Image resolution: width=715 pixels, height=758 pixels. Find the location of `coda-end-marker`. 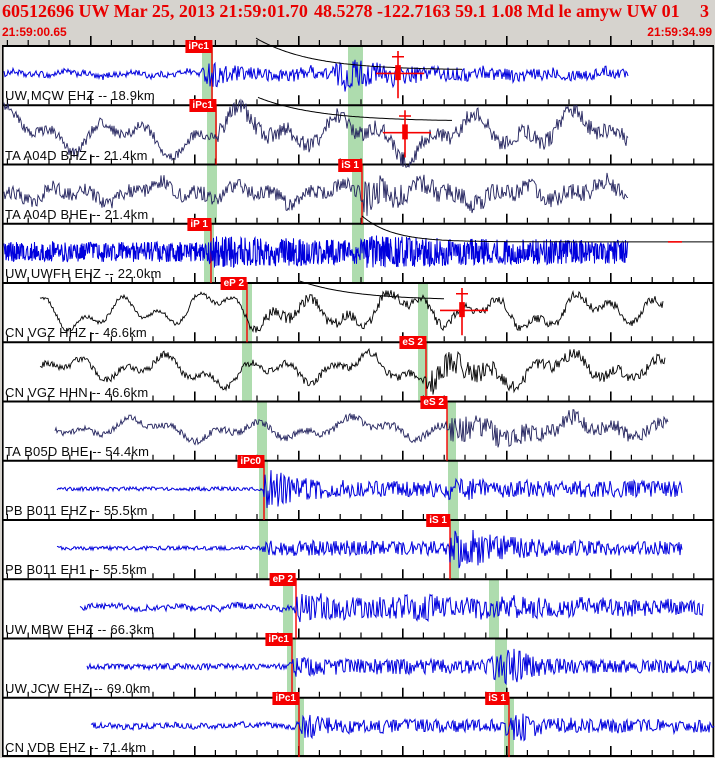

coda-end-marker is located at coordinates (675, 242).